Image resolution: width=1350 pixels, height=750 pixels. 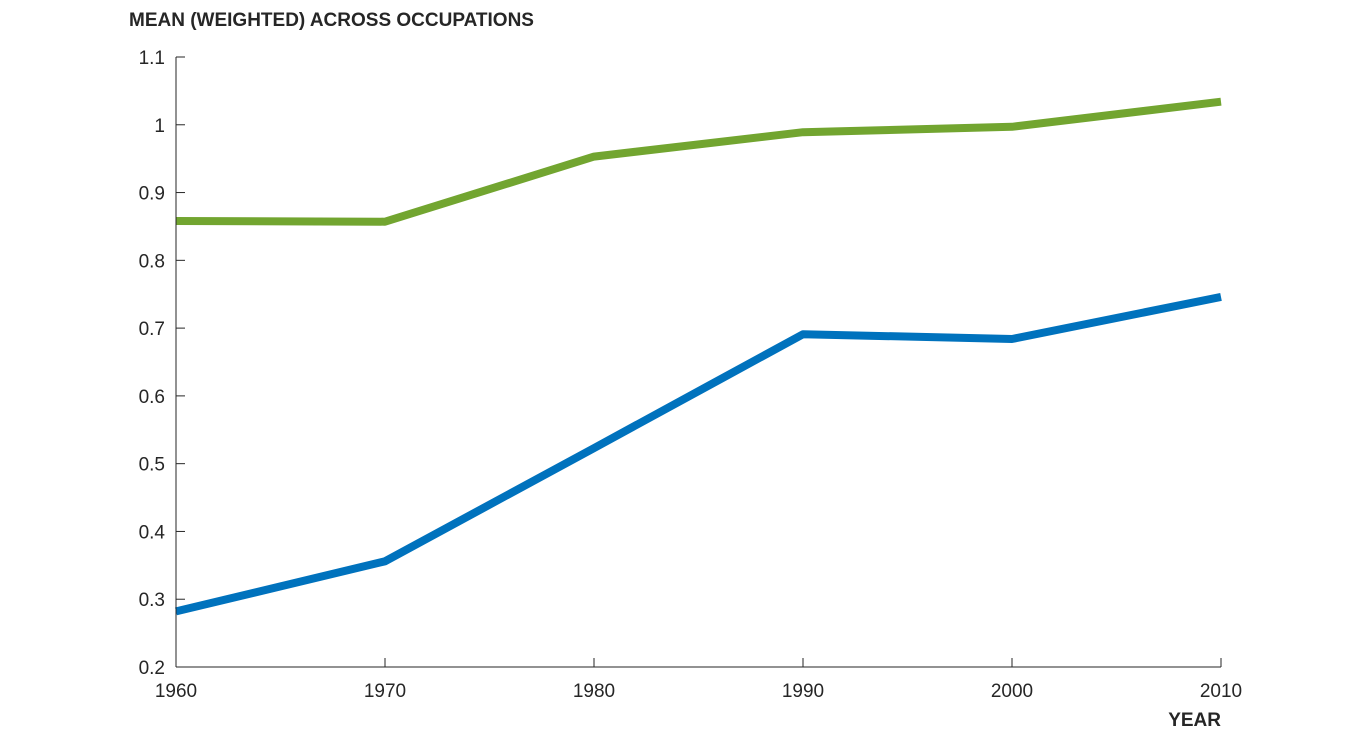 I want to click on y-tick-label: 1.1, so click(x=152, y=58).